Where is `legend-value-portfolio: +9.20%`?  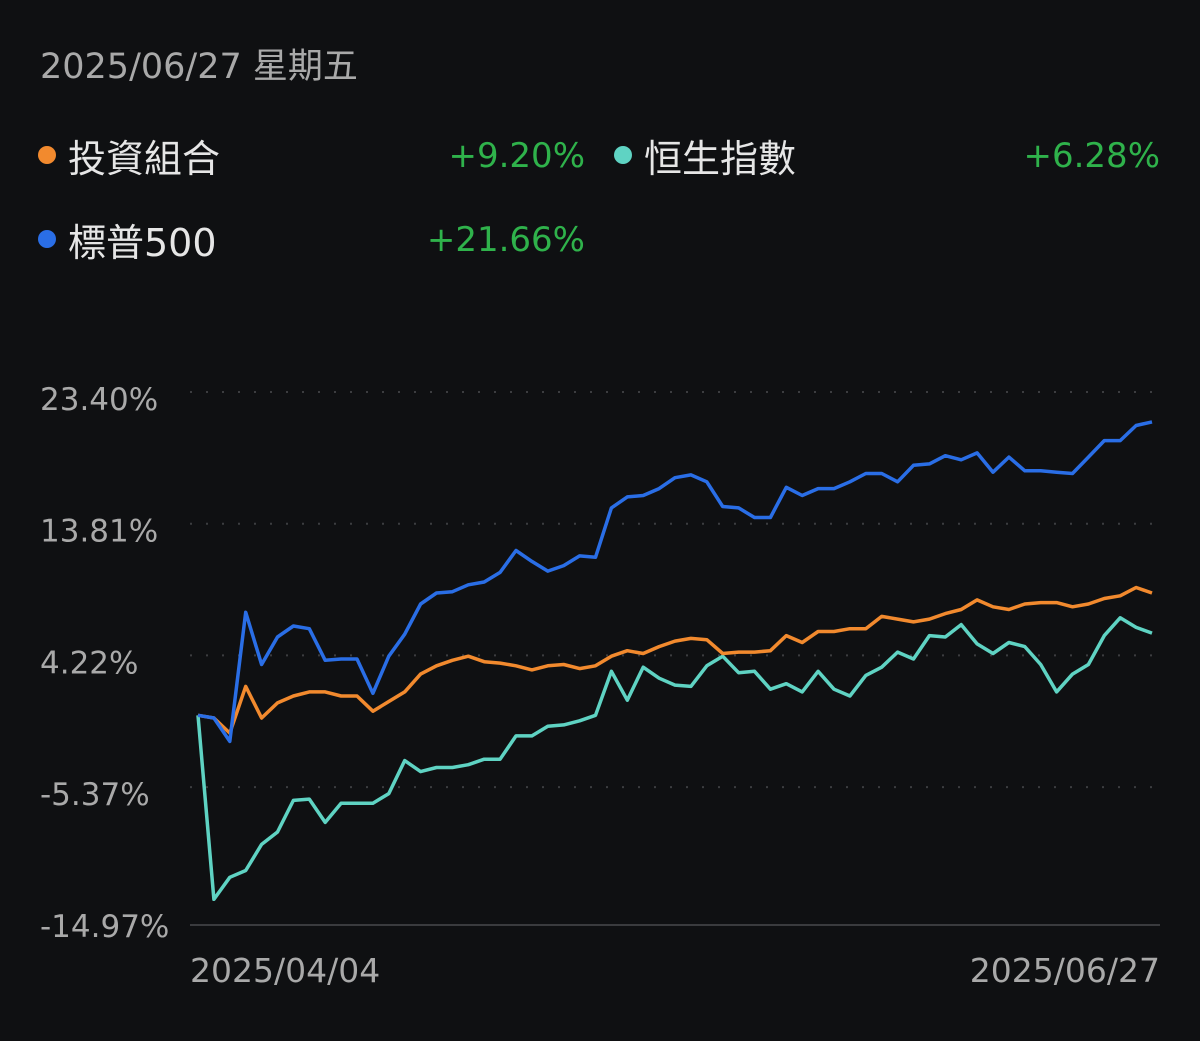 legend-value-portfolio: +9.20% is located at coordinates (517, 156).